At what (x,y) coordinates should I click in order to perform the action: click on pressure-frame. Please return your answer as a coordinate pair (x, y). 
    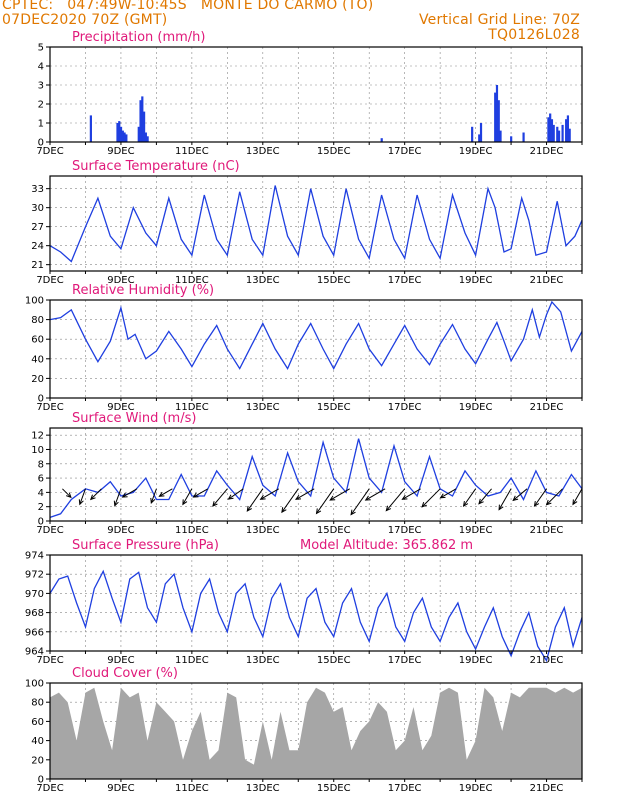
    Looking at the image, I should click on (316, 603).